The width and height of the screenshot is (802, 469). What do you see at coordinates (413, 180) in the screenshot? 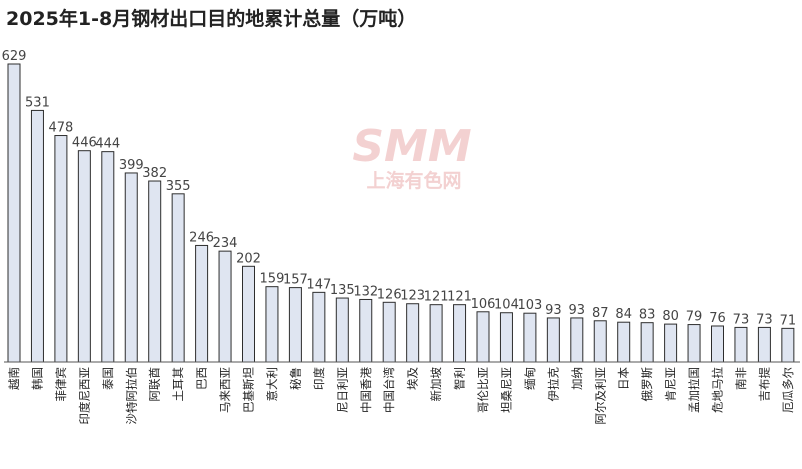
I see `watermark-subtext: 上海有色网` at bounding box center [413, 180].